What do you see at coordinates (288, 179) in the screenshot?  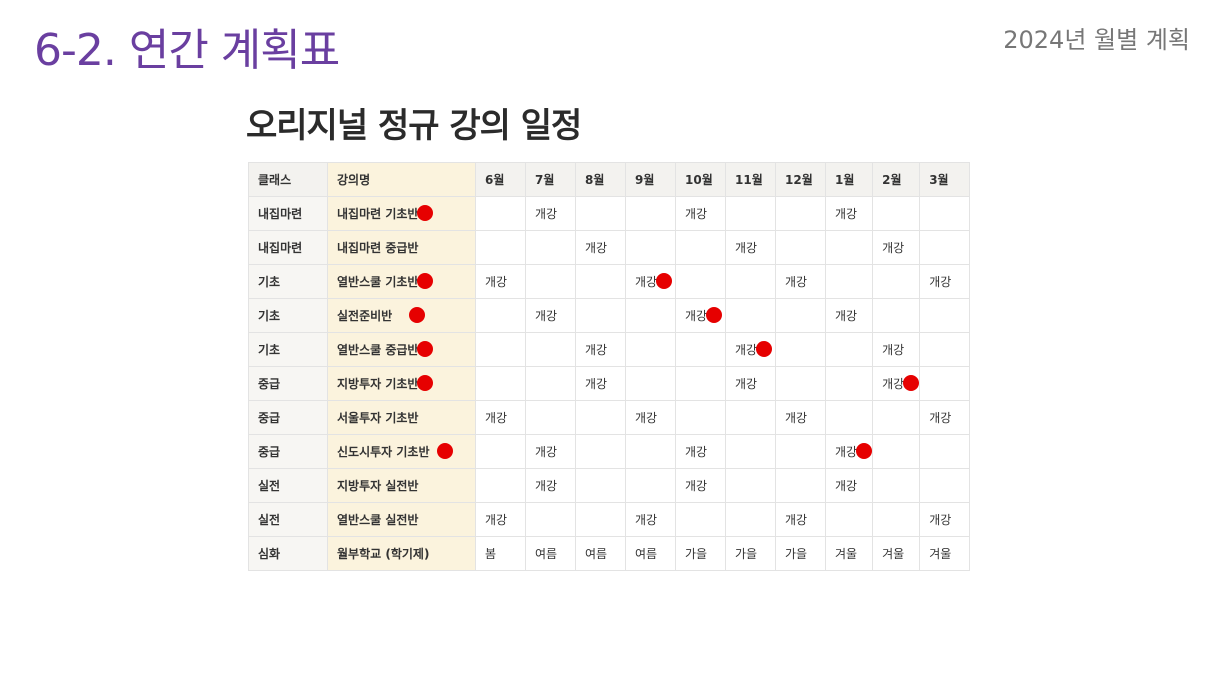 I see `header-class: 클래스` at bounding box center [288, 179].